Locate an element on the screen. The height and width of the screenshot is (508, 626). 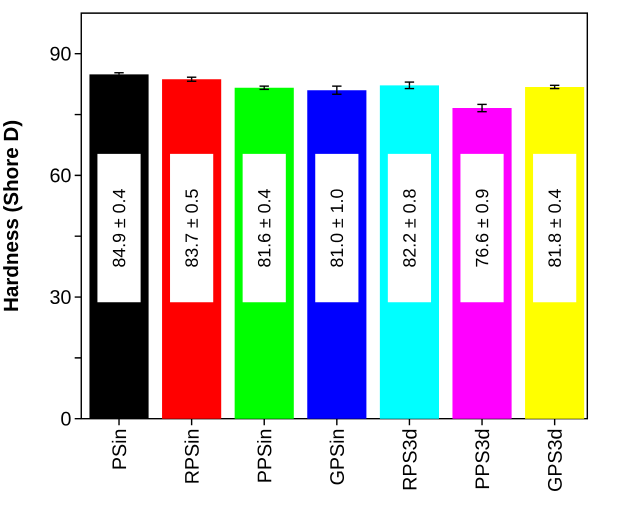
y-tick-label: 90 is located at coordinates (60, 53).